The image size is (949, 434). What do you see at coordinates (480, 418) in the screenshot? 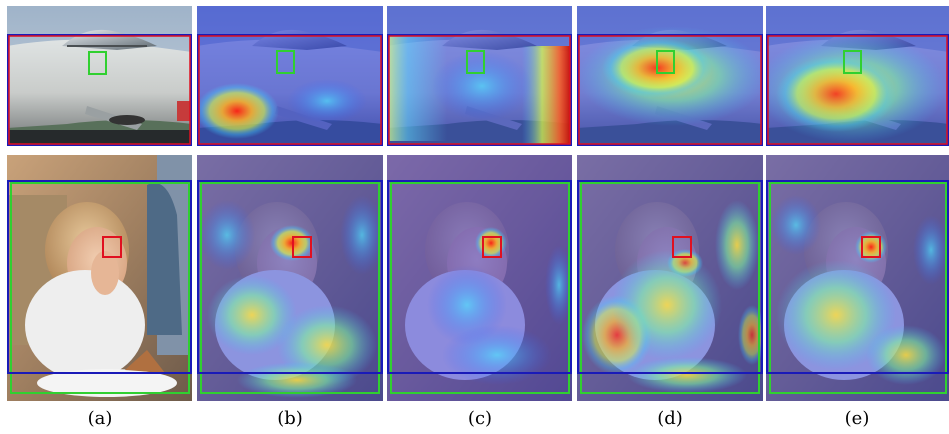
I see `caption-c: (c)` at bounding box center [480, 418].